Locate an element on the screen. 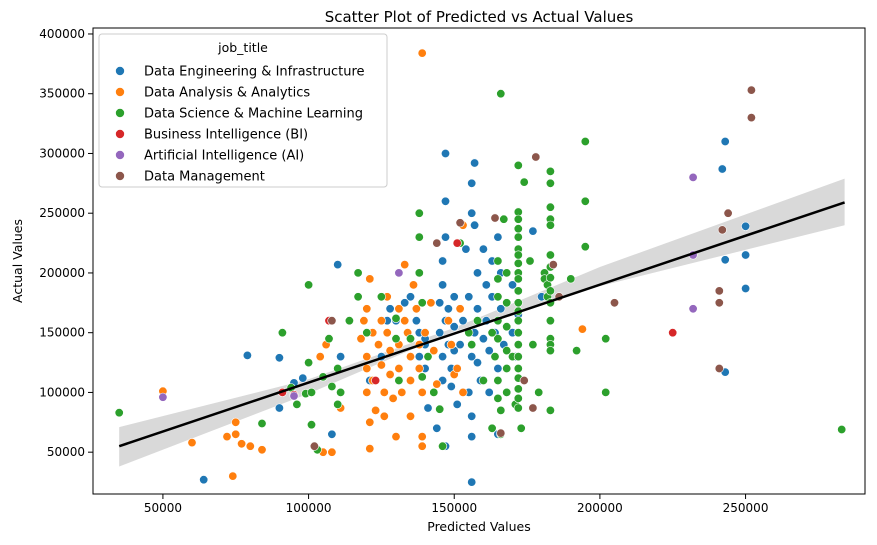 This screenshot has height=545, width=877. y-tick-label: 350000 is located at coordinates (62, 94).